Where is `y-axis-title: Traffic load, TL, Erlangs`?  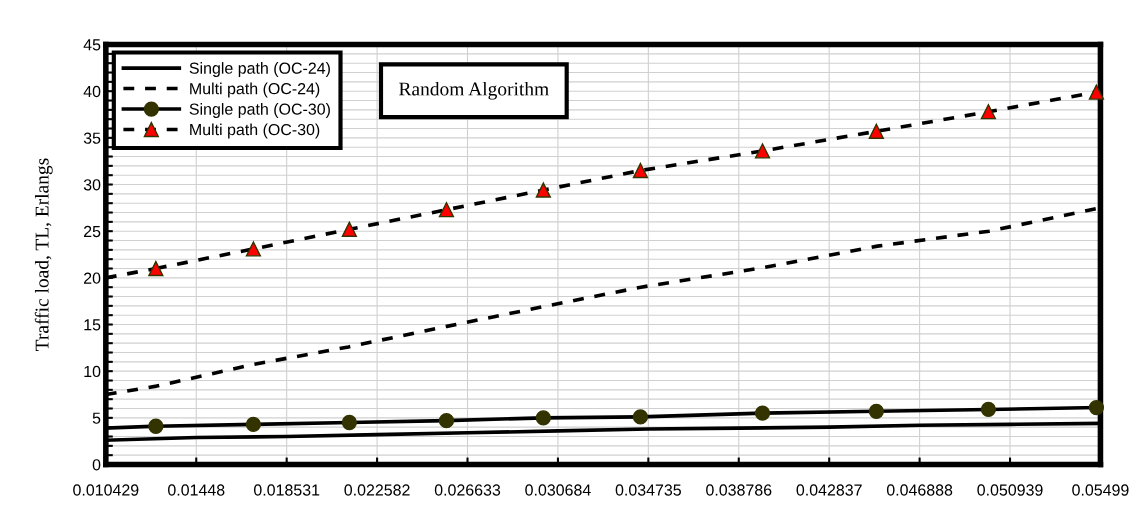 y-axis-title: Traffic load, TL, Erlangs is located at coordinates (43, 254).